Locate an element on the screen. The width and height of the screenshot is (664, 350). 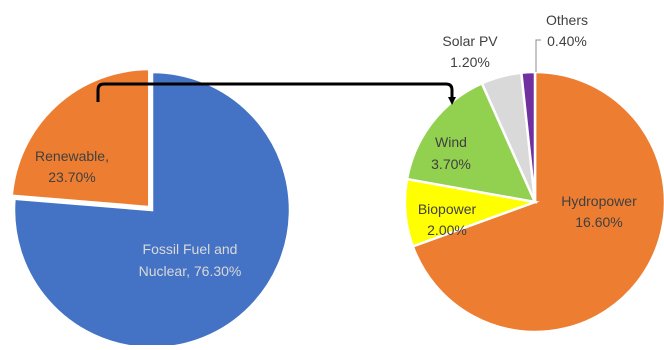
label-biopower: Biopower 2.00% is located at coordinates (447, 219).